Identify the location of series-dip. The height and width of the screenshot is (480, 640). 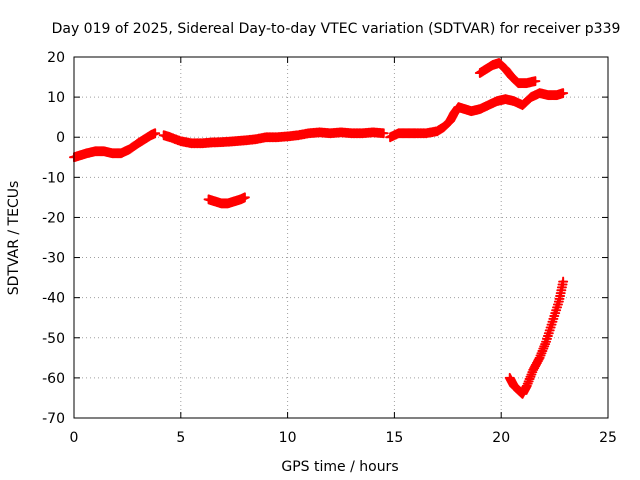
(226, 200).